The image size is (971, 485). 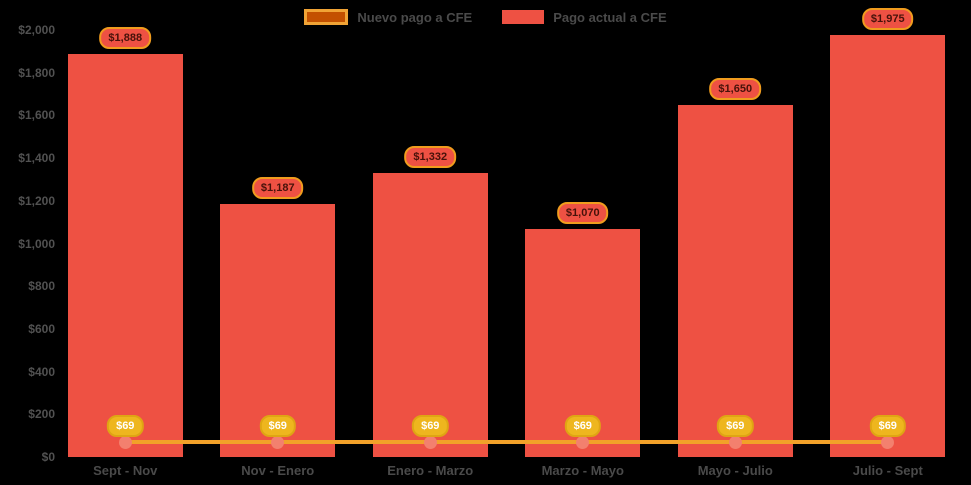 I want to click on chart-legend: Nuevo pago a CFE Pago actual a CFE, so click(x=485, y=17).